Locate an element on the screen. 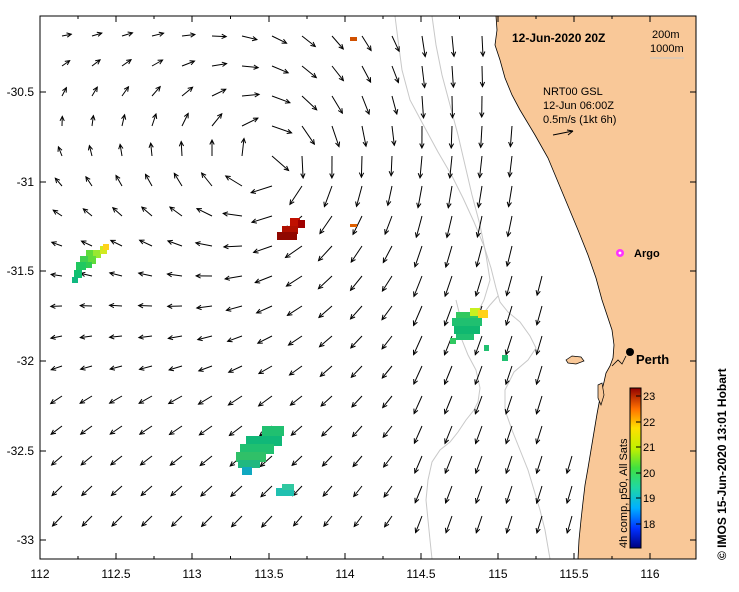 The image size is (739, 592). x-tick-label: 115.5 is located at coordinates (573, 574).